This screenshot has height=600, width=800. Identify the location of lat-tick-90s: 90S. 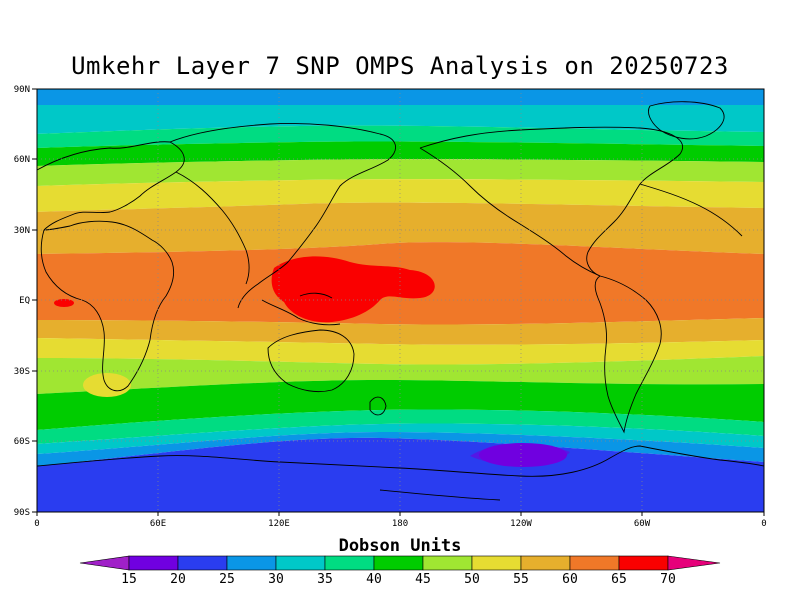
(22, 513).